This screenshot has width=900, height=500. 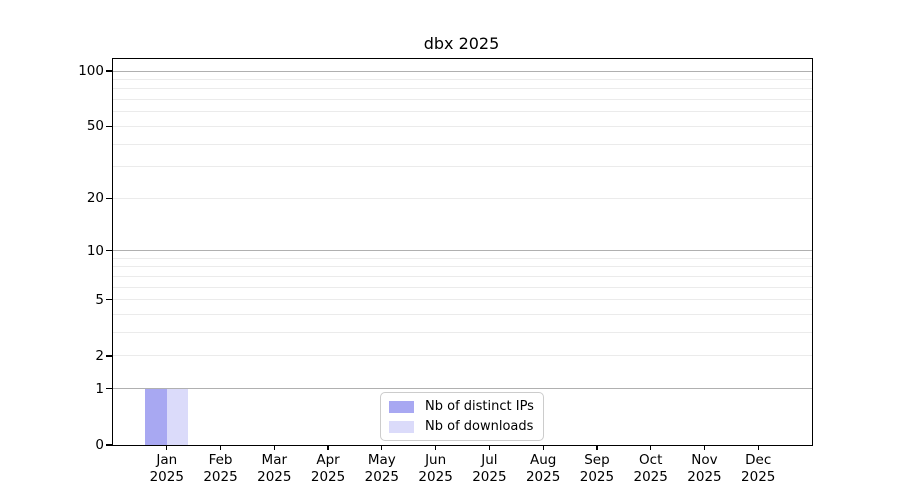 What do you see at coordinates (651, 460) in the screenshot?
I see `x-tick-month: Oct` at bounding box center [651, 460].